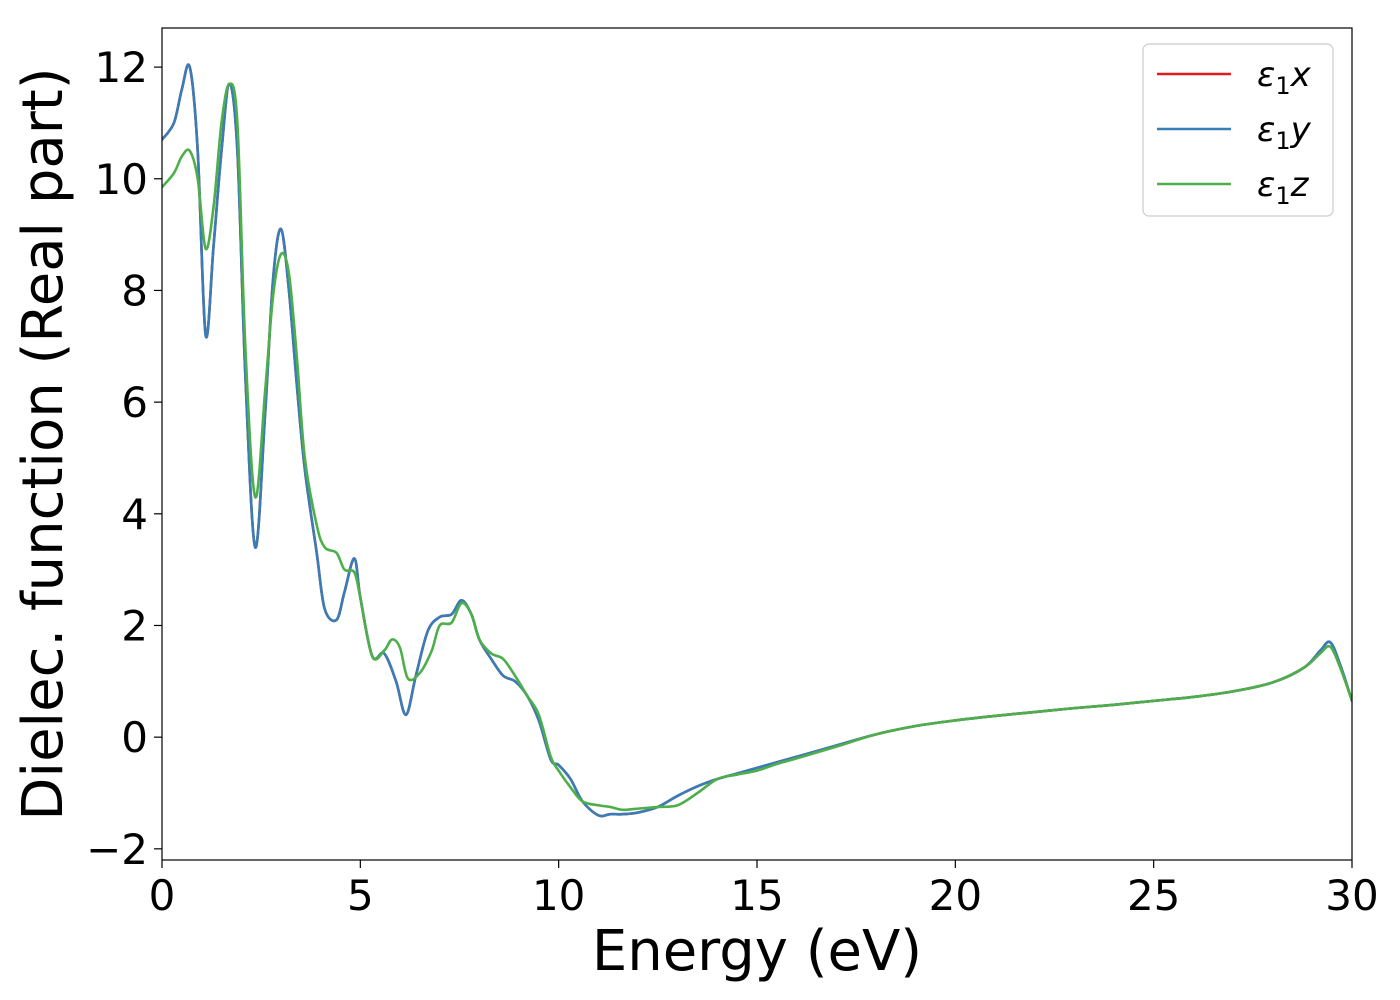  Describe the element at coordinates (162, 895) in the screenshot. I see `x-tick-label: 0` at that location.